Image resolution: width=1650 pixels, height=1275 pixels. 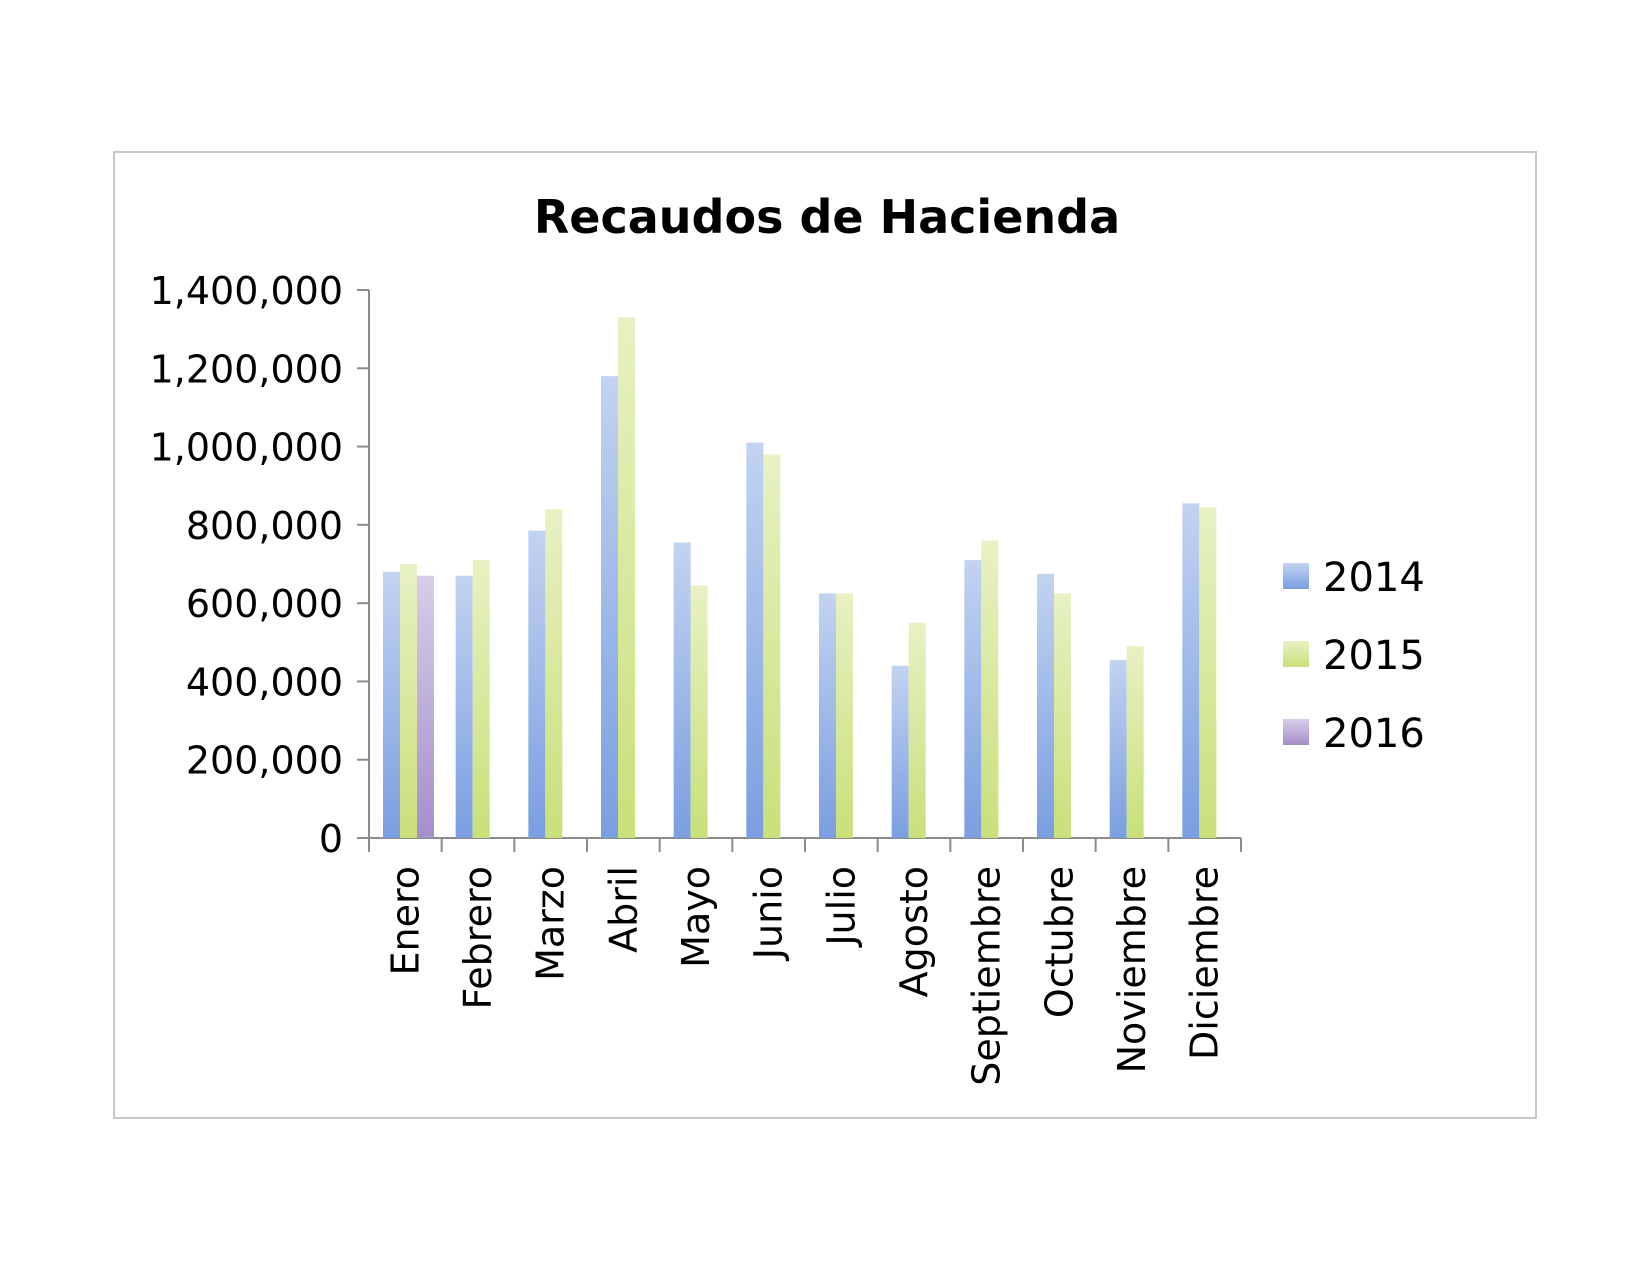 I want to click on bar-2015-diciembre, so click(x=1208, y=672).